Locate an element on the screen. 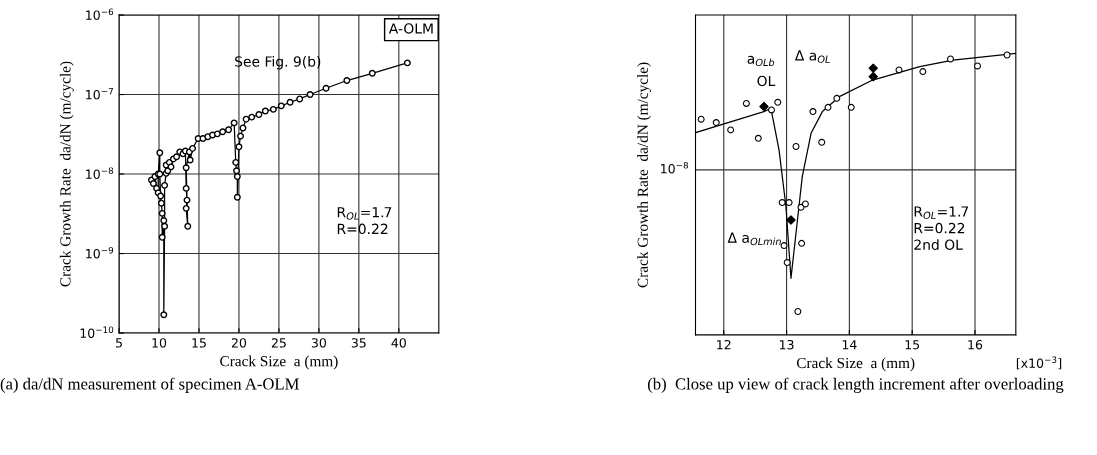 This screenshot has width=1097, height=455. ref-line-label: 10$^{−8}$ is located at coordinates (675, 167).